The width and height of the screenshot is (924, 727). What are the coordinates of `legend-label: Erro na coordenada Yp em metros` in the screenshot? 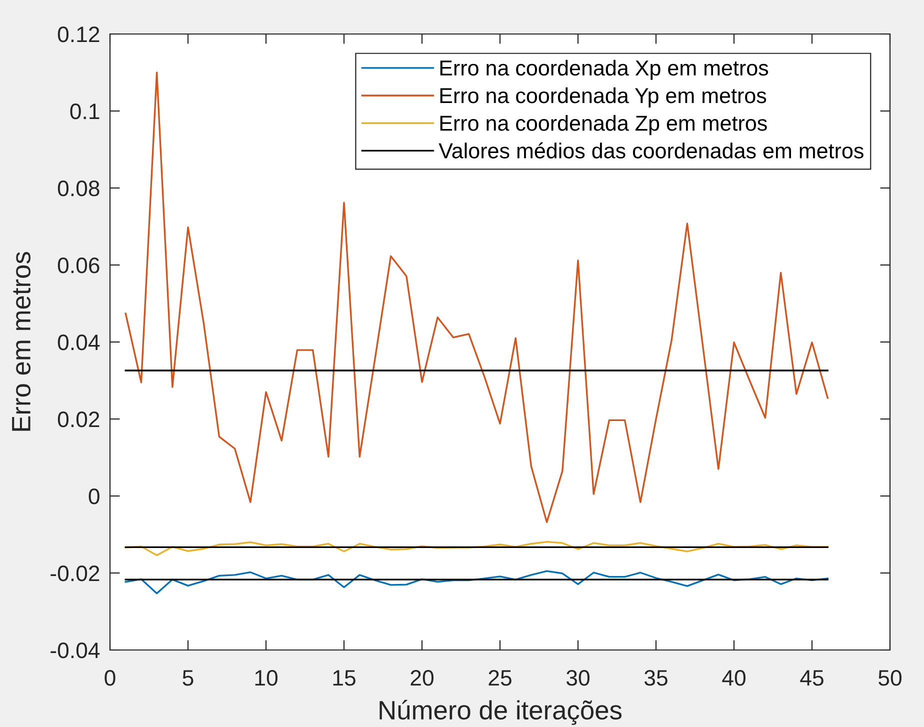 It's located at (603, 97).